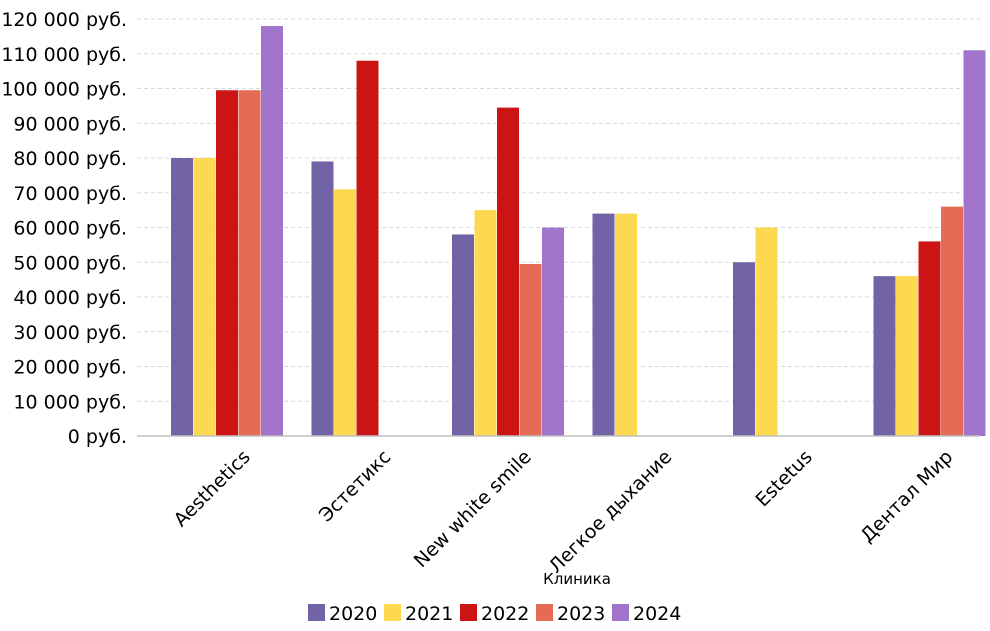 Image resolution: width=990 pixels, height=631 pixels. I want to click on legend-label: 2020, so click(353, 614).